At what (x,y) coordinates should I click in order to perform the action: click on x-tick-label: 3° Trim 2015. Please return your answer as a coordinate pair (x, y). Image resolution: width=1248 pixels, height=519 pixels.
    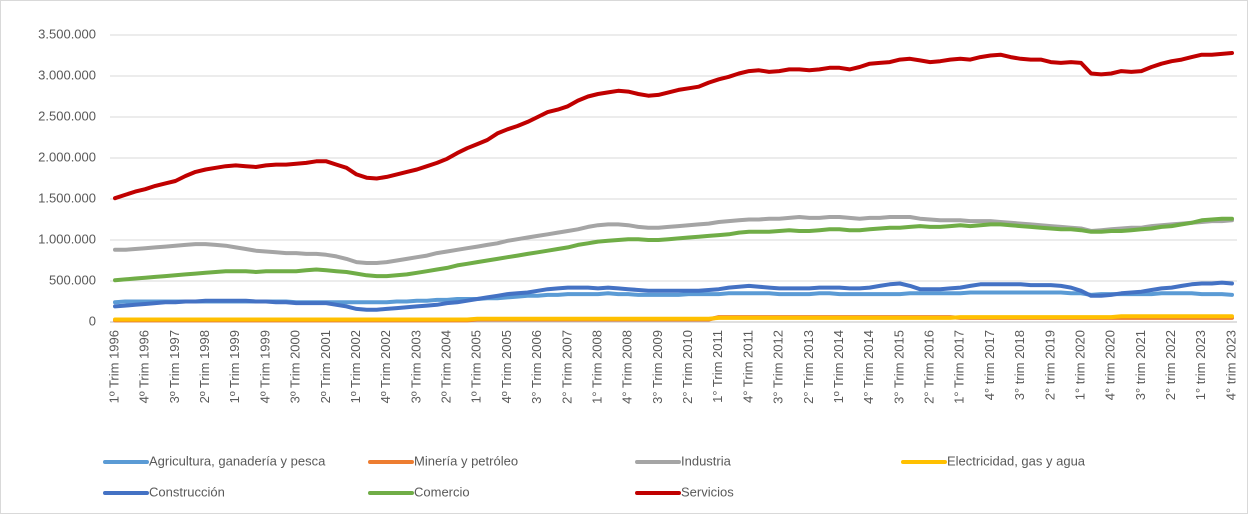
    Looking at the image, I should click on (898, 367).